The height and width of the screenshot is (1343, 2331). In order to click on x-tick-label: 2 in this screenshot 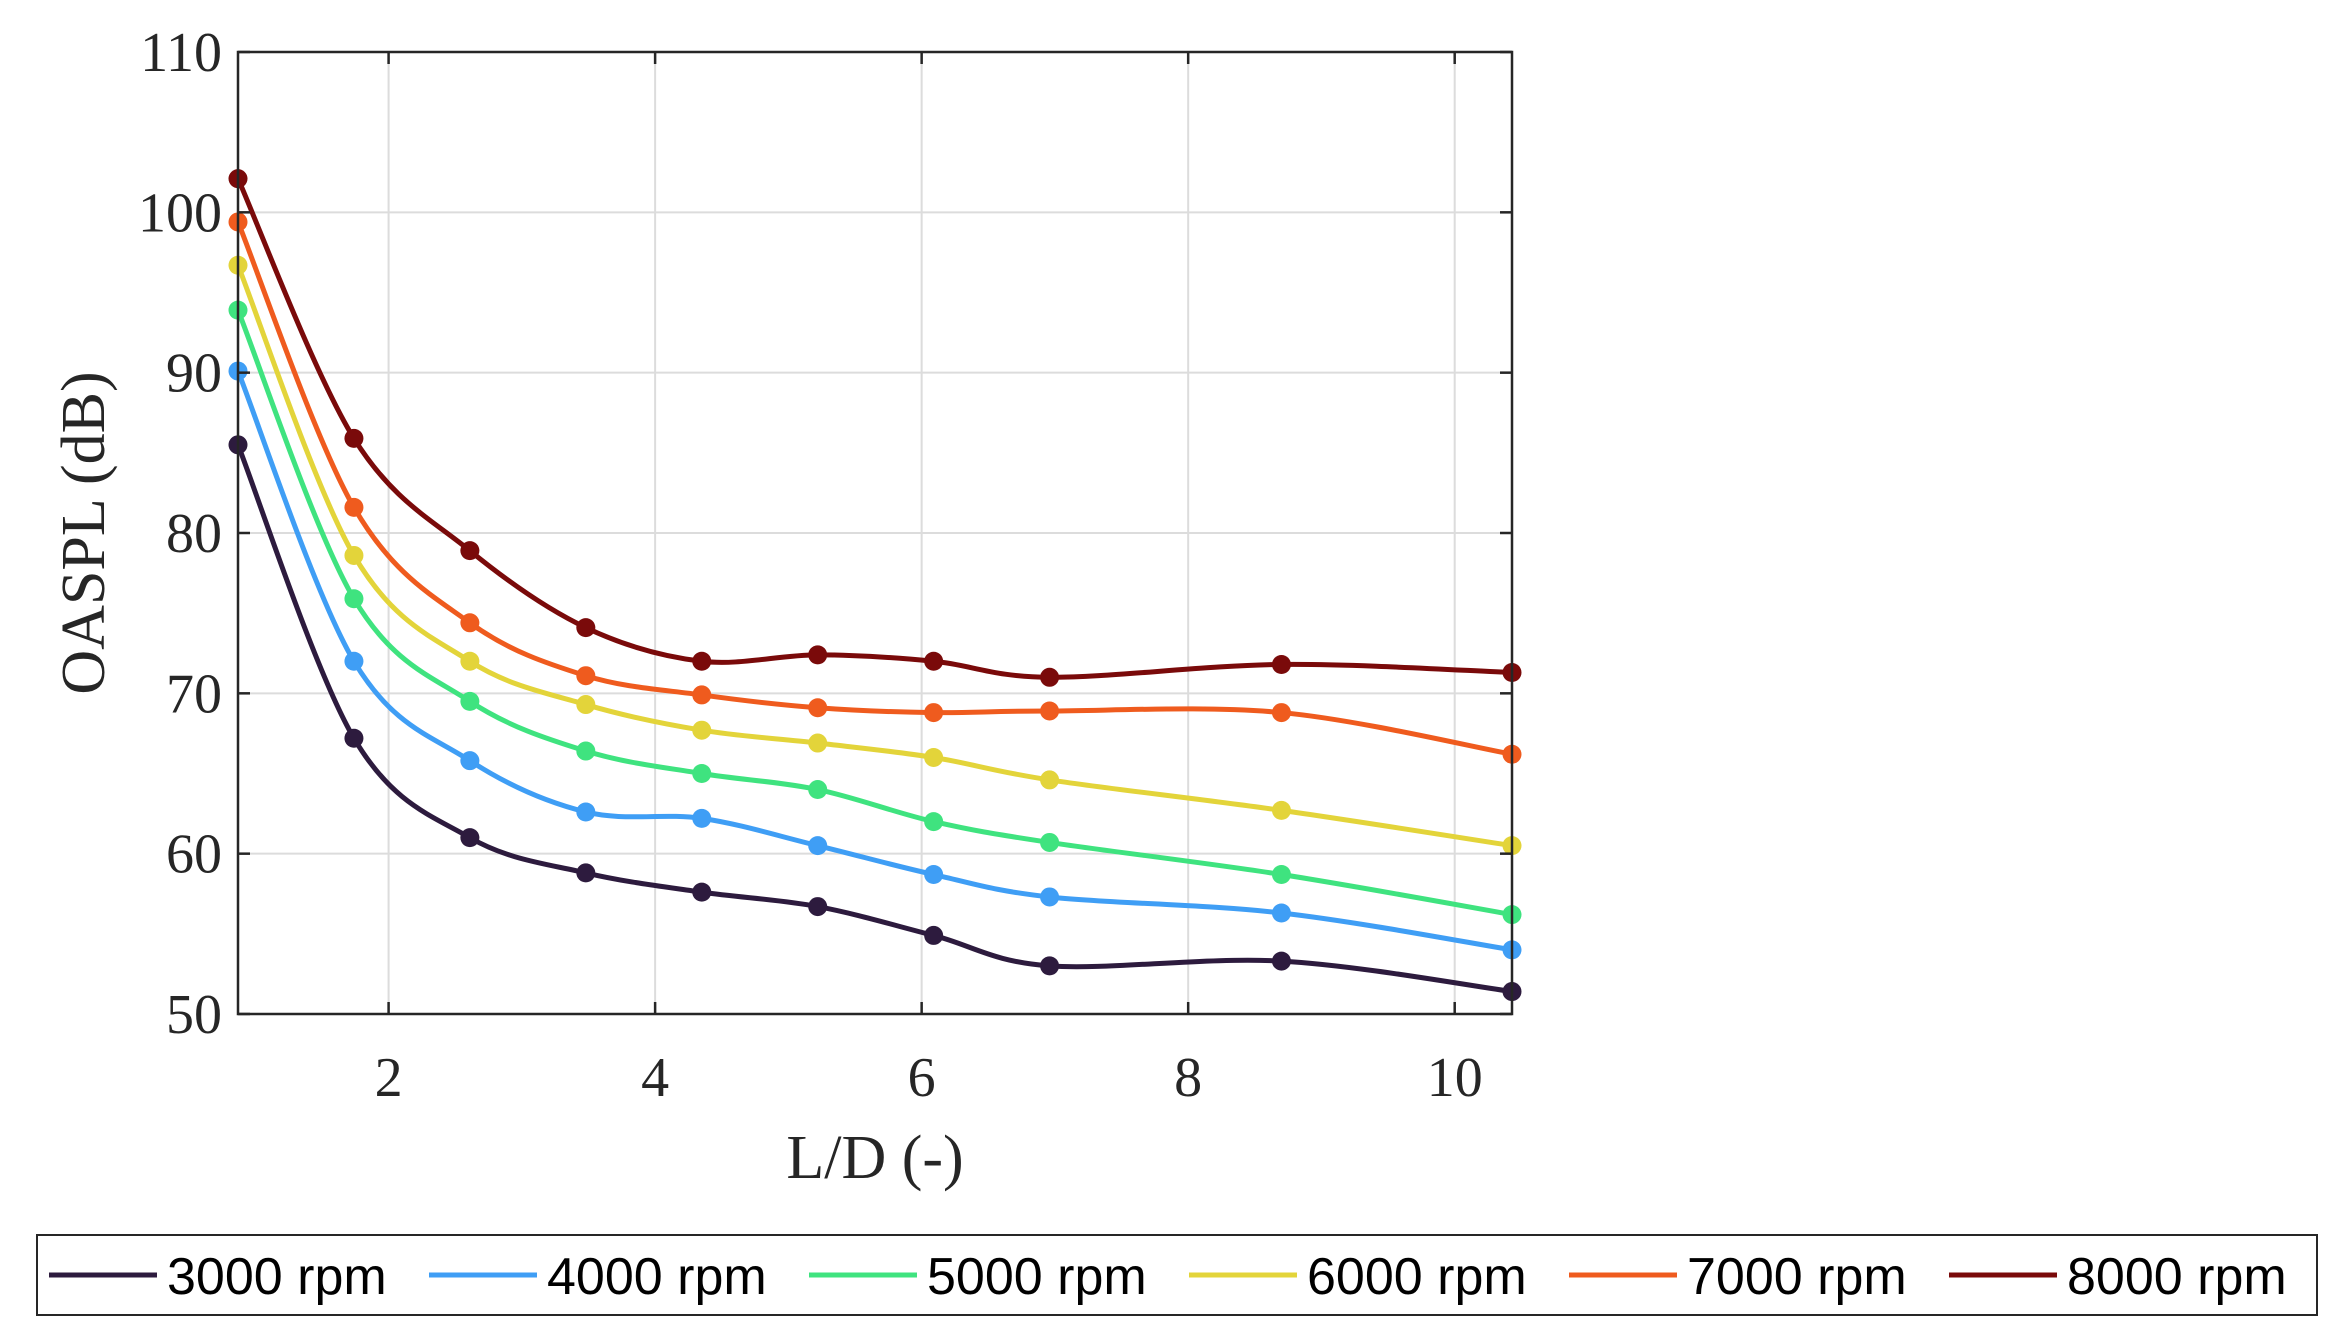, I will do `click(389, 1078)`.